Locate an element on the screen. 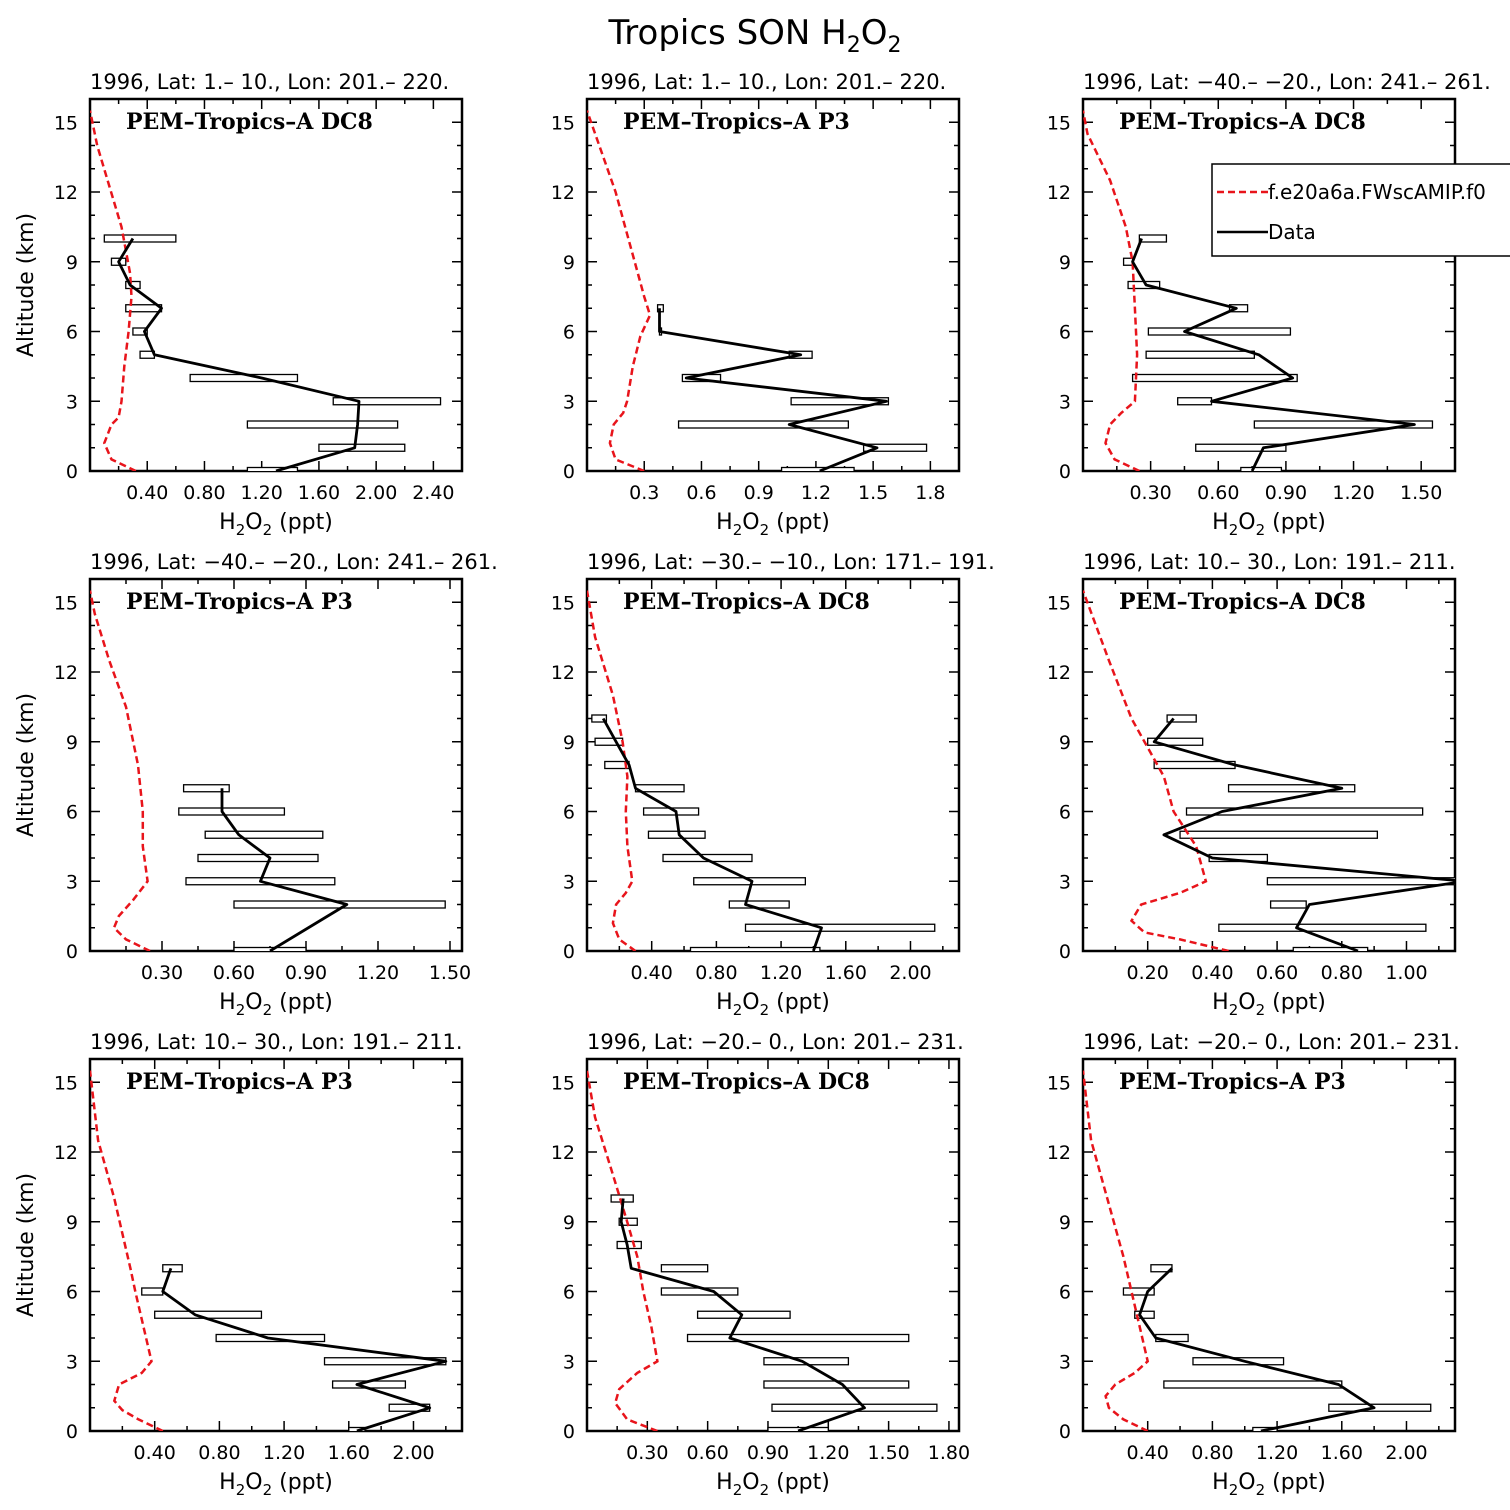  x-tick-label: 1.00 is located at coordinates (1406, 973).